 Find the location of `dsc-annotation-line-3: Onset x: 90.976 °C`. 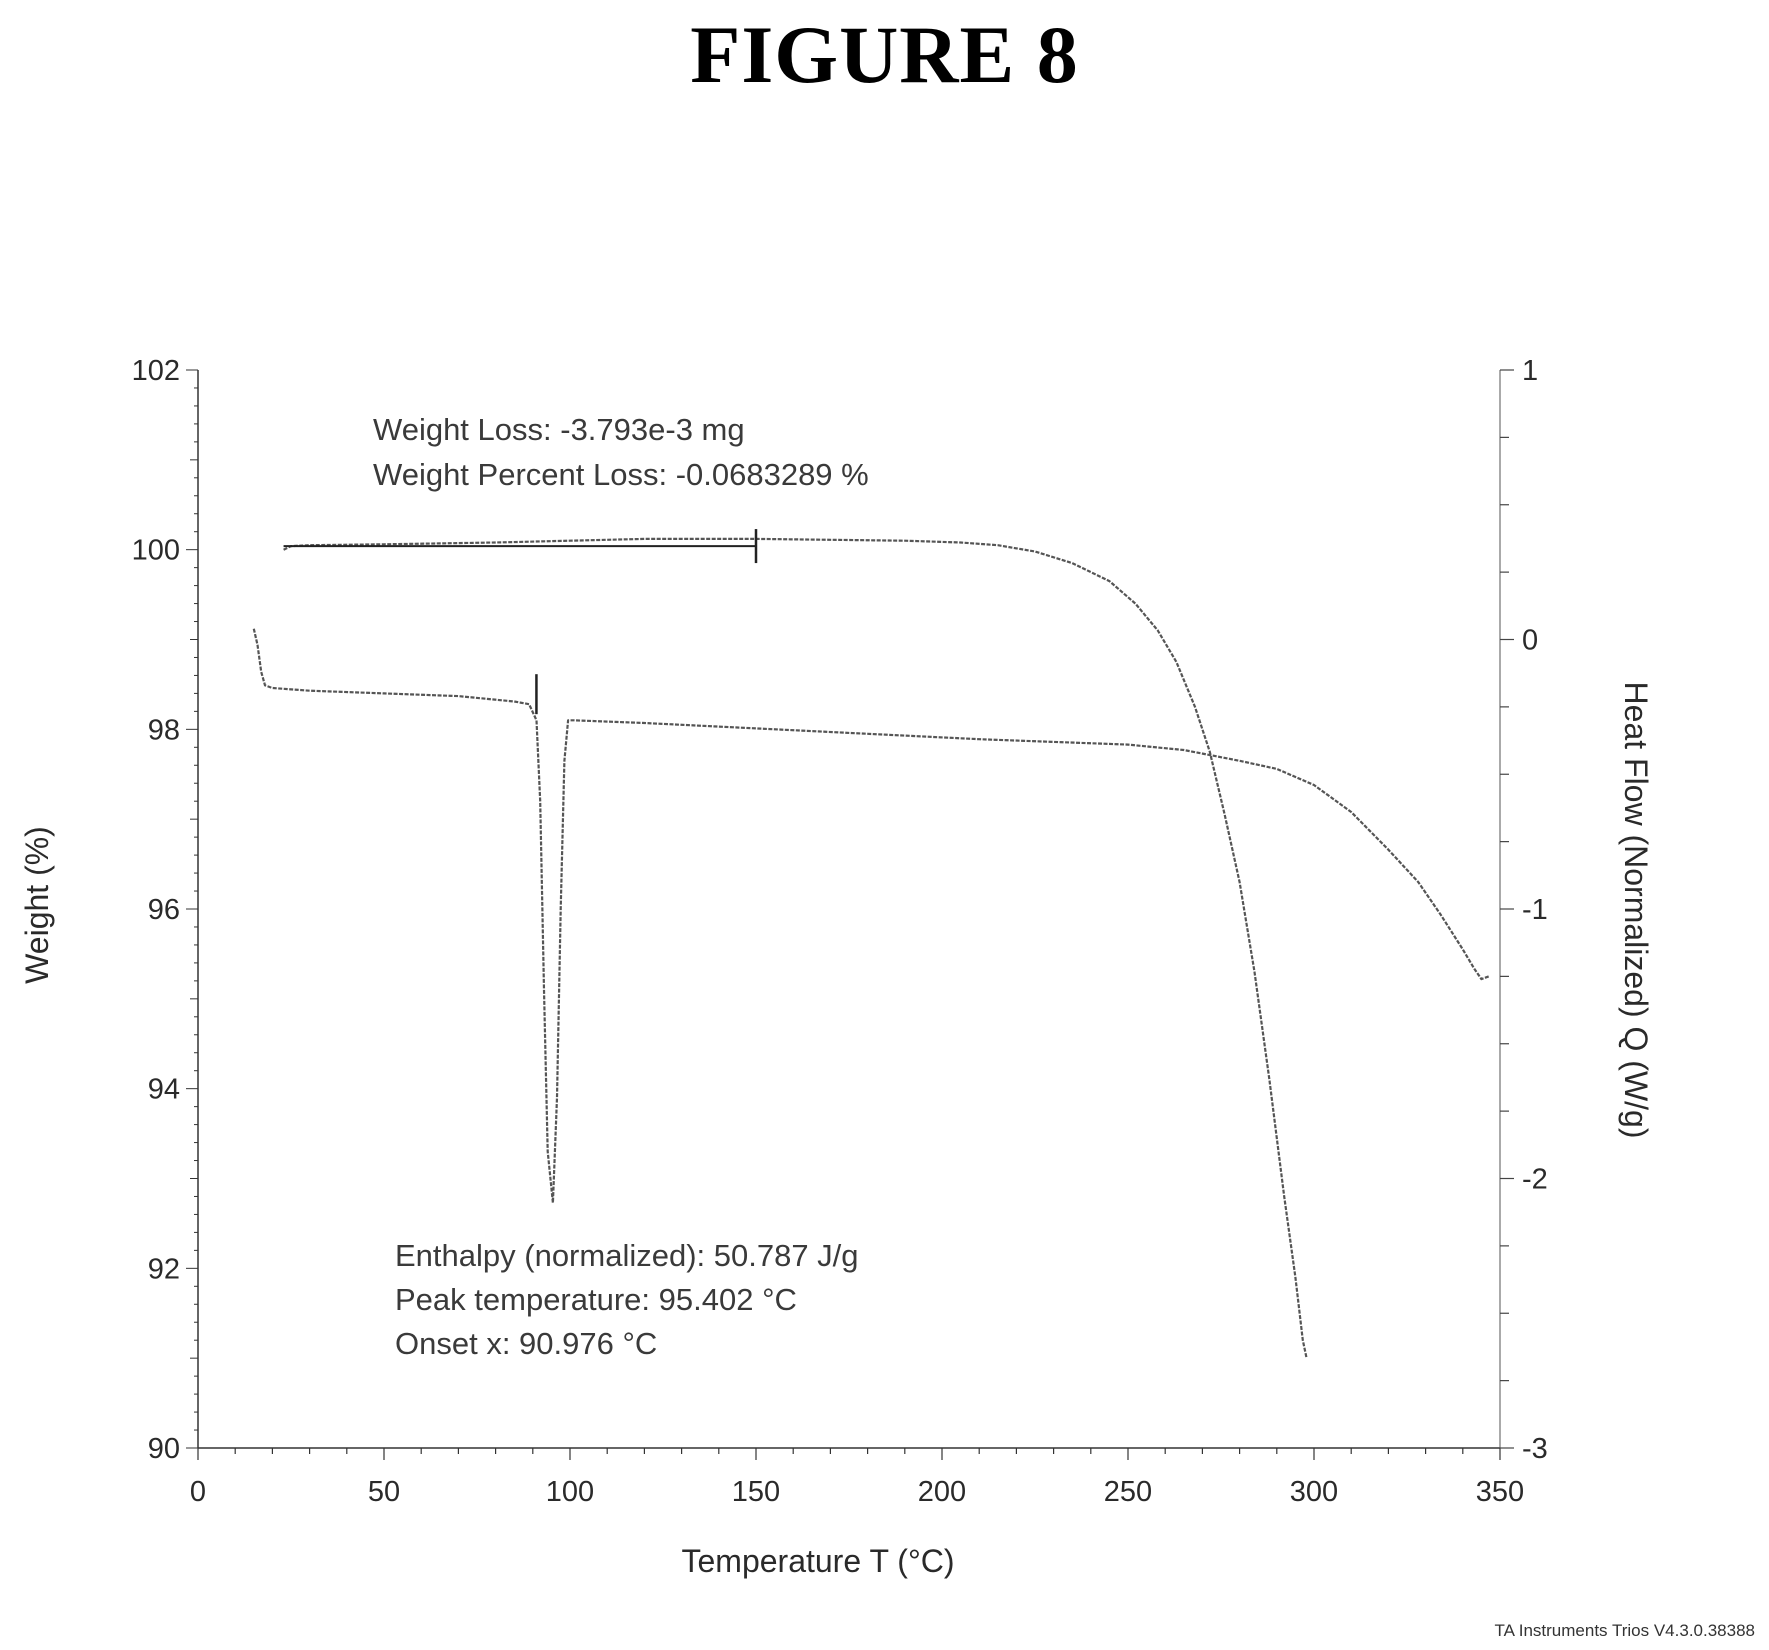

dsc-annotation-line-3: Onset x: 90.976 °C is located at coordinates (526, 1343).